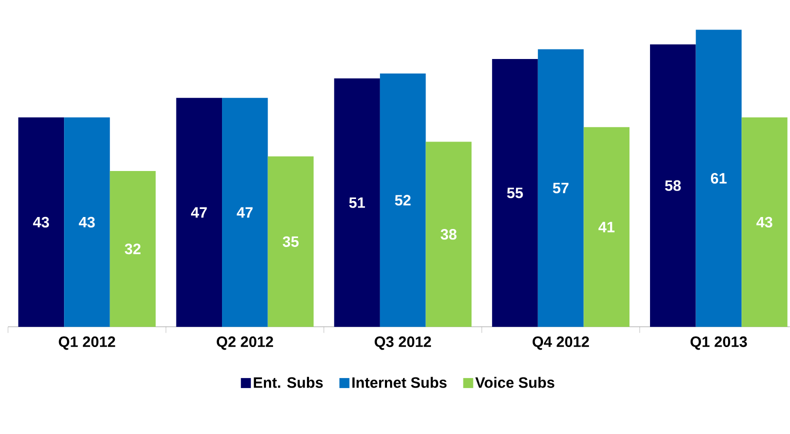 Image resolution: width=790 pixels, height=434 pixels. I want to click on data-label: 52, so click(402, 200).